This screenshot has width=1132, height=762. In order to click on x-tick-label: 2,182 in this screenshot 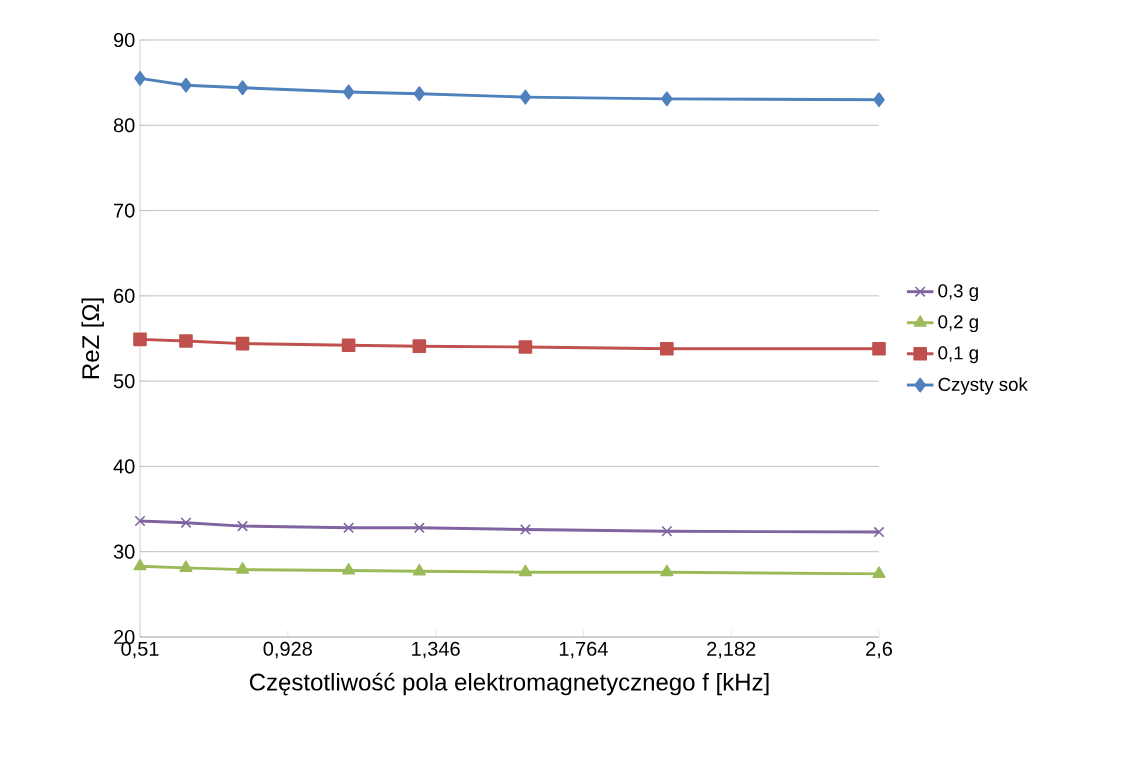, I will do `click(731, 650)`.